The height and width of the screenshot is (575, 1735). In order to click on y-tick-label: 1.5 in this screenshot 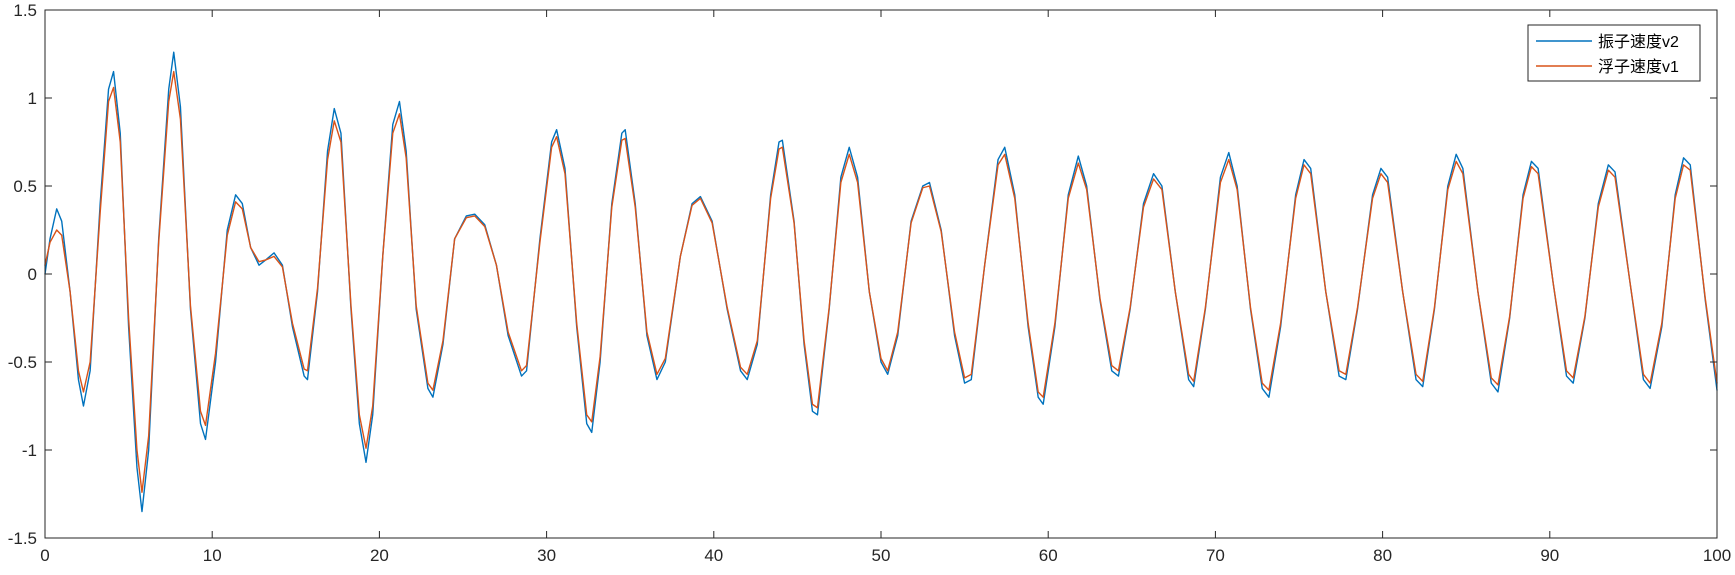, I will do `click(25, 10)`.